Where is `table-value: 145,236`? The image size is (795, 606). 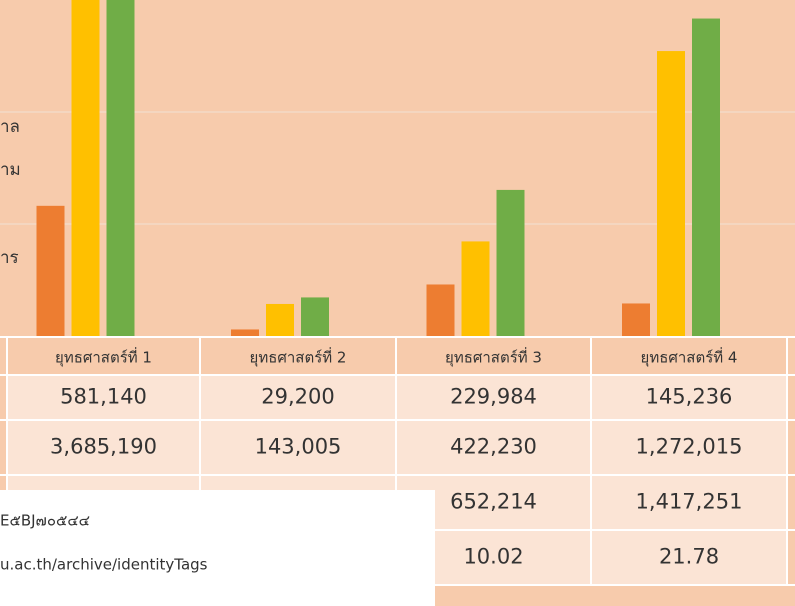
table-value: 145,236 is located at coordinates (689, 397).